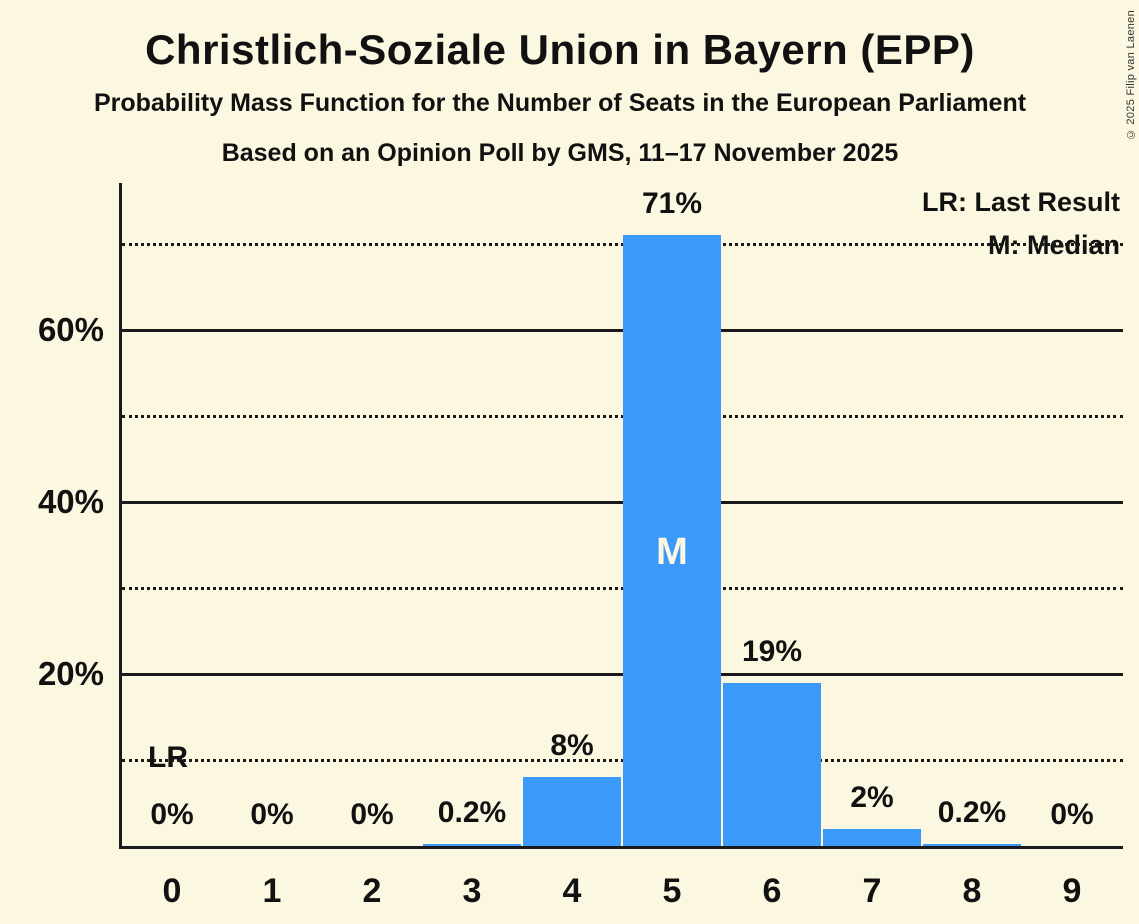 The image size is (1139, 924). I want to click on x-axis-label-1: 1, so click(272, 891).